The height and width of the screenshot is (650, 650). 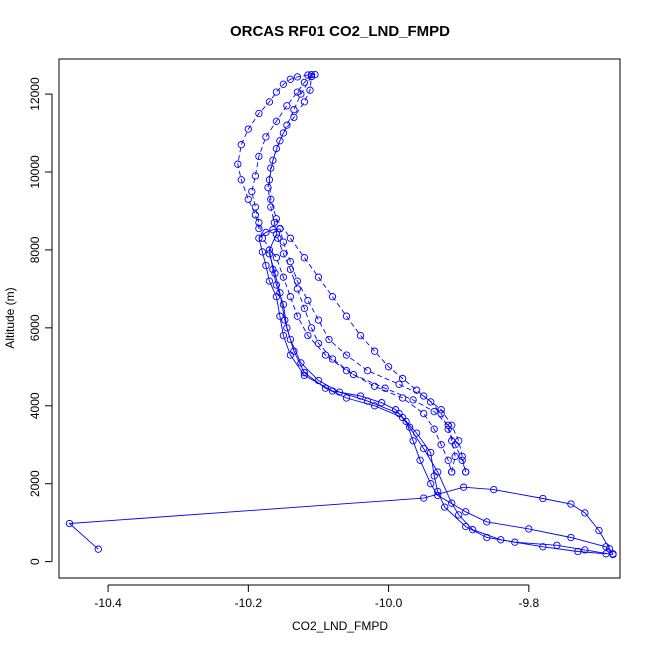 I want to click on x-tick-label: -10.0, so click(x=389, y=603).